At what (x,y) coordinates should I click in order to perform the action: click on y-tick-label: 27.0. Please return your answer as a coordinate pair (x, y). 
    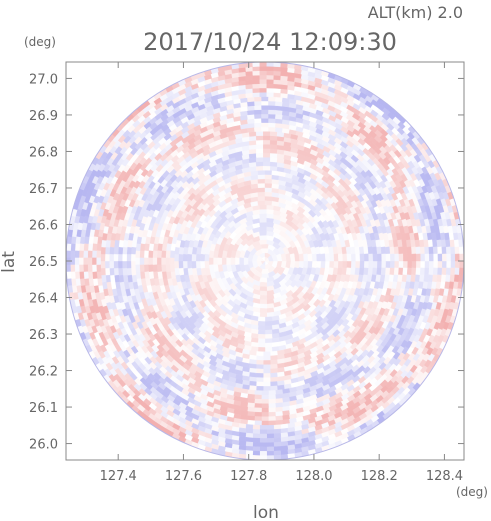
    Looking at the image, I should click on (43, 79).